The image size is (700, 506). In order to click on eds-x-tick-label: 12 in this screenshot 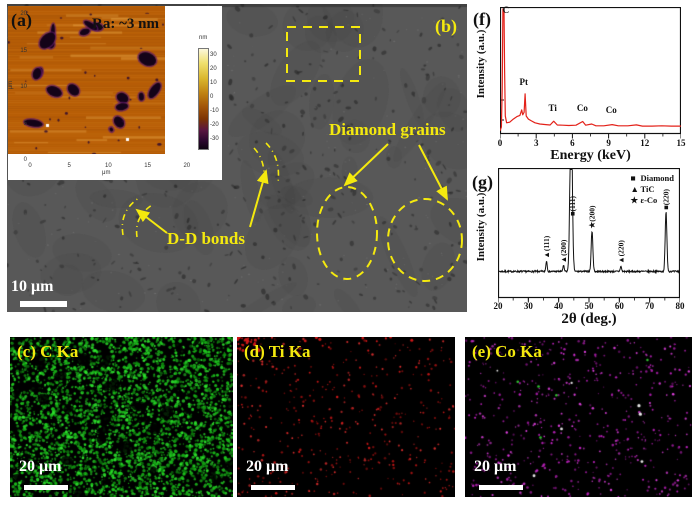, I will do `click(645, 143)`.